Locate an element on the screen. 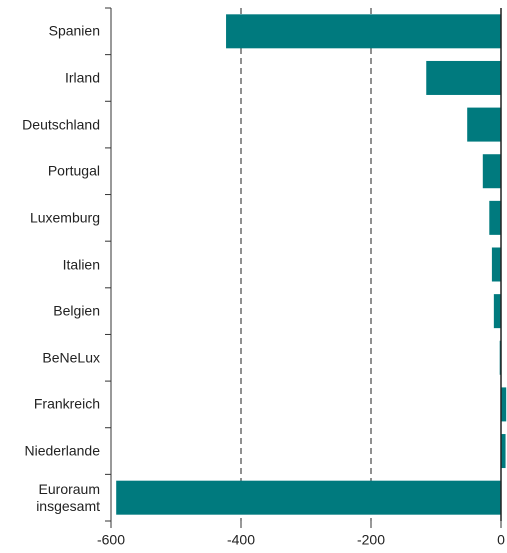 Image resolution: width=507 pixels, height=553 pixels. y-tick-label: Portugal is located at coordinates (73, 170).